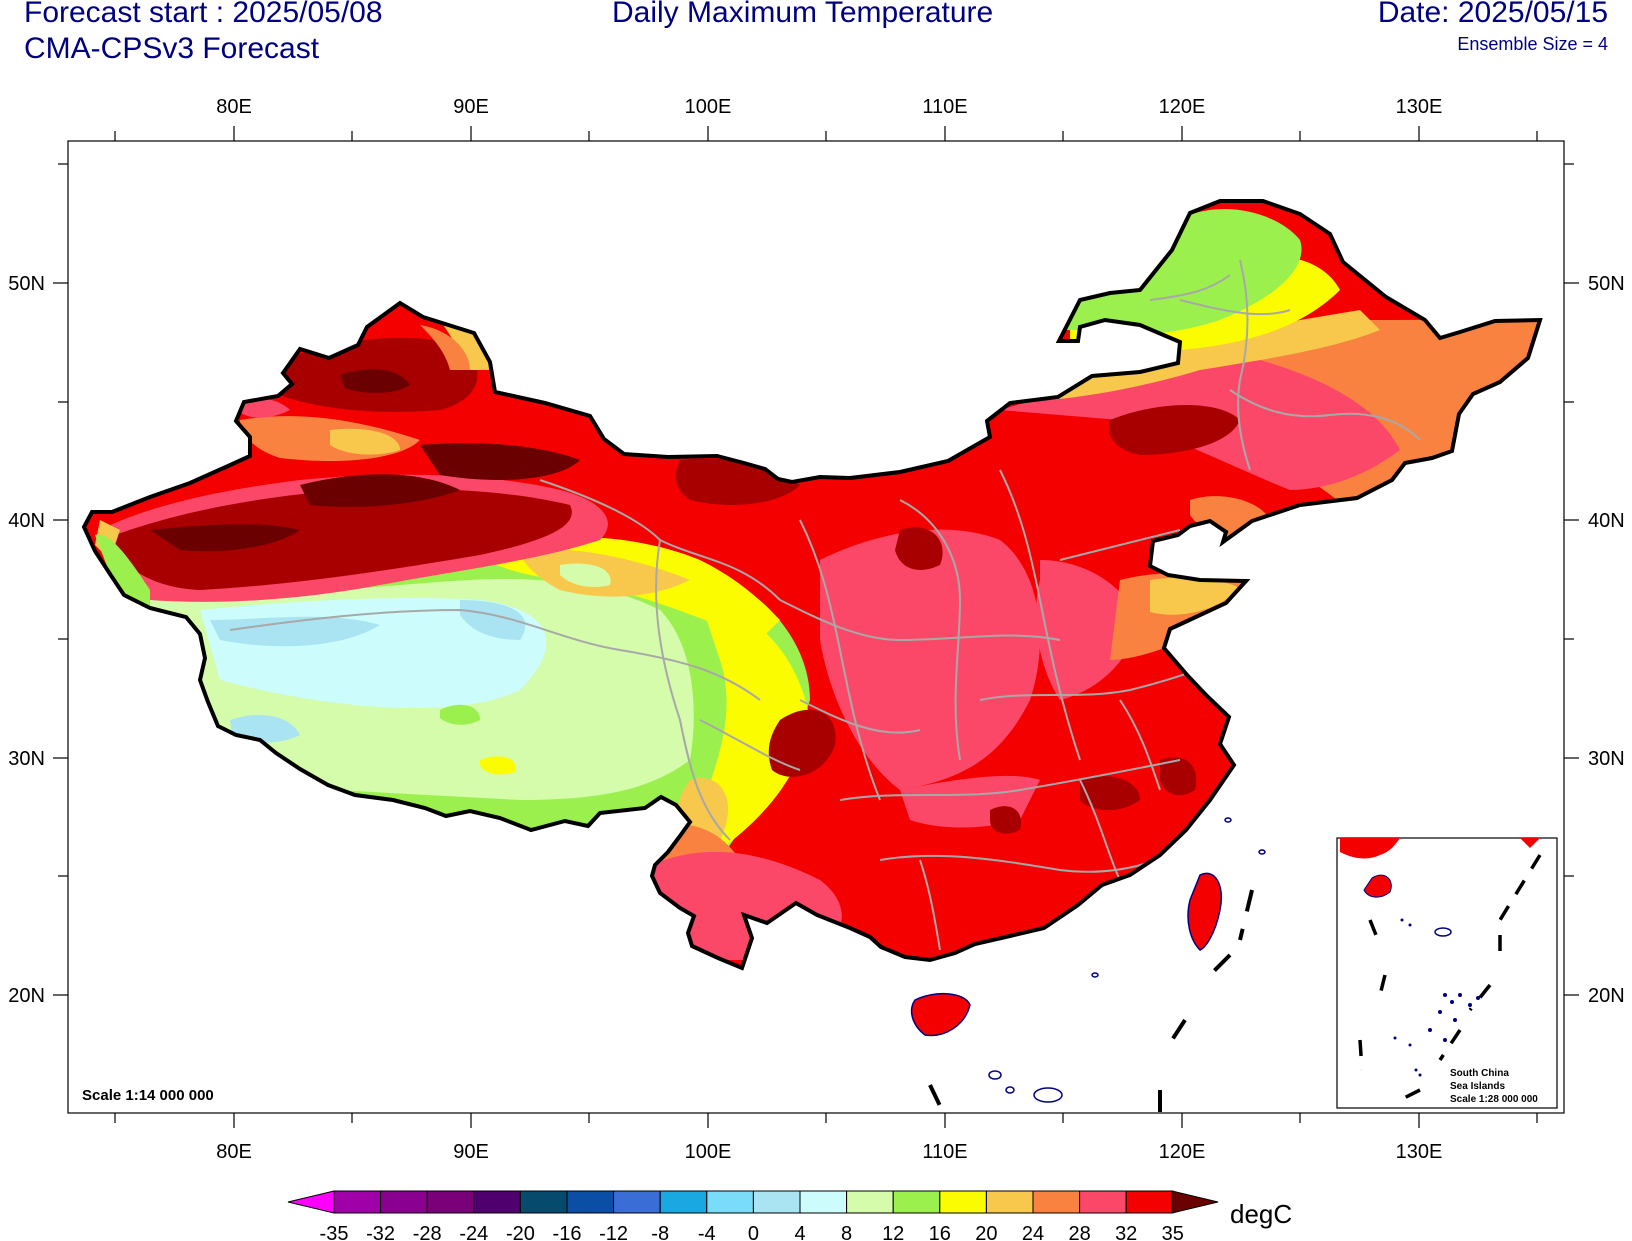 The image size is (1632, 1241). I want to click on lon-label-90e-top: 90E, so click(471, 107).